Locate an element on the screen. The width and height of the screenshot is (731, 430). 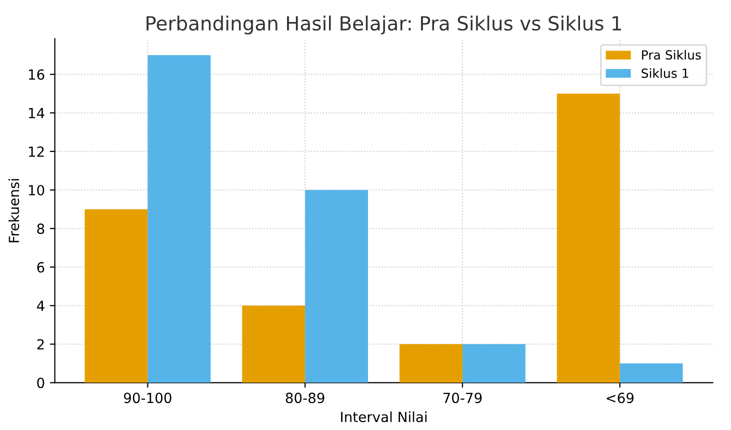
legend-label: Siklus 1 is located at coordinates (665, 73).